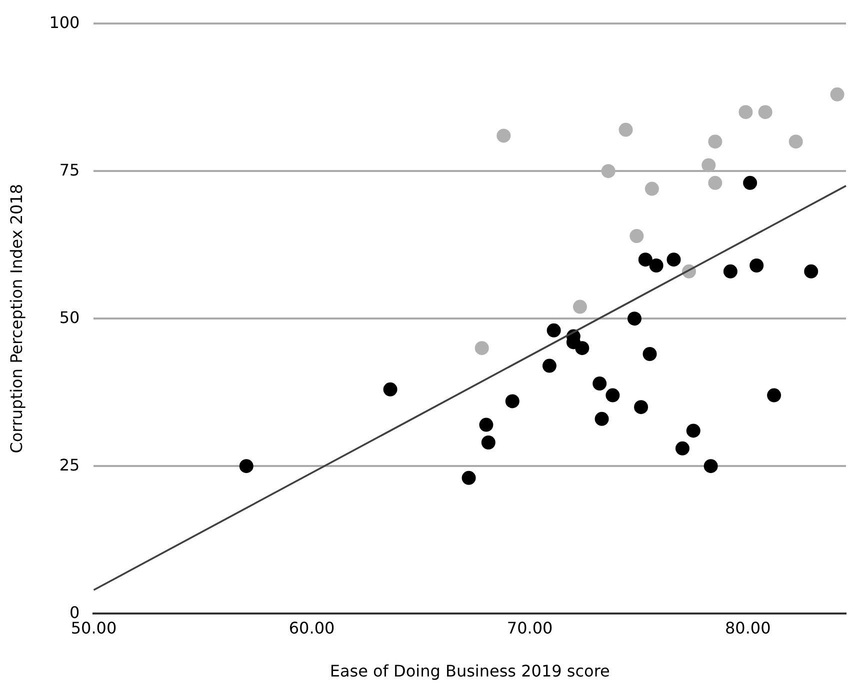 Image resolution: width=853 pixels, height=690 pixels. What do you see at coordinates (470, 671) in the screenshot?
I see `x-axis-title: Ease of Doing Business 2019 score` at bounding box center [470, 671].